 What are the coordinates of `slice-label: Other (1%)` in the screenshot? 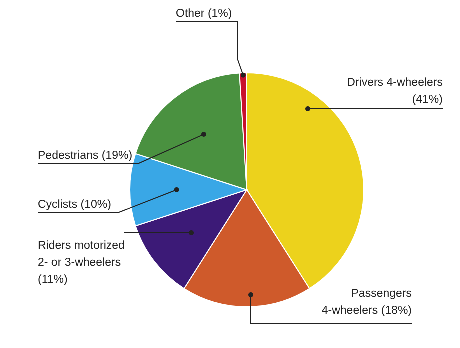 It's located at (204, 14).